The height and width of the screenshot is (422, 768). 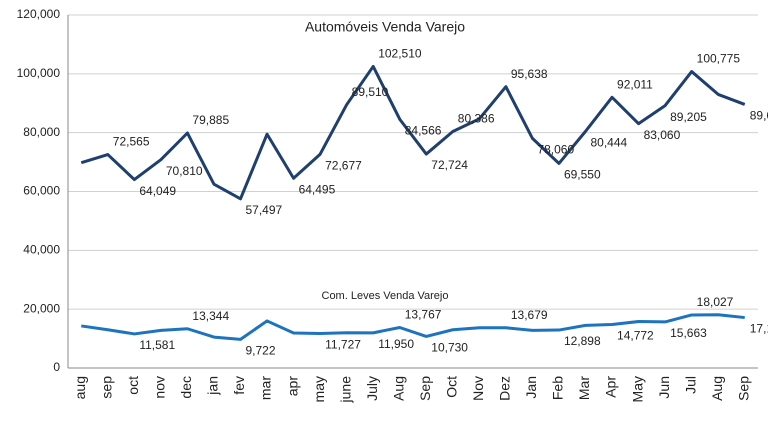 I want to click on x-tick-label: nov, so click(x=160, y=387).